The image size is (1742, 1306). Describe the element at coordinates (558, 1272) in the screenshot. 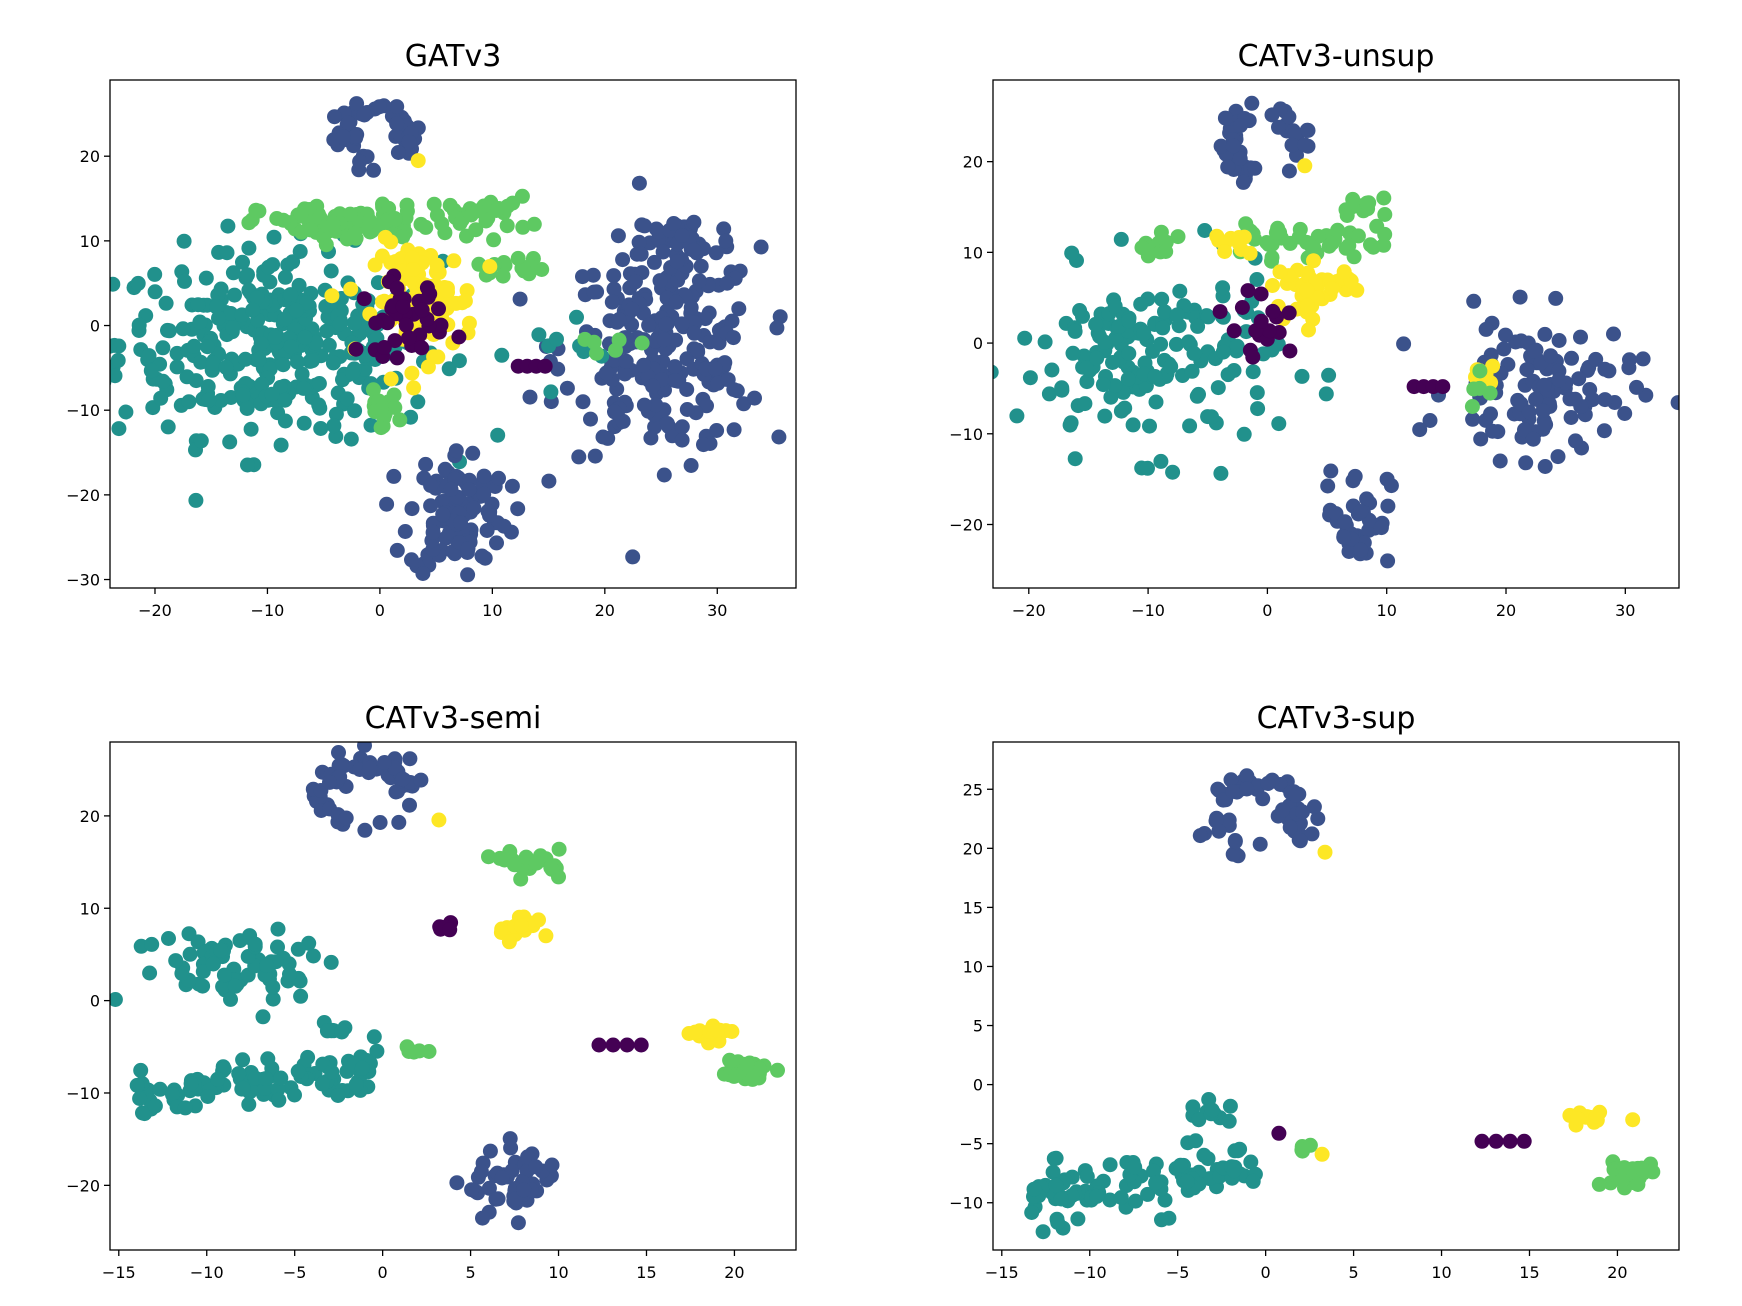

I see `x-tick-label: 10` at that location.